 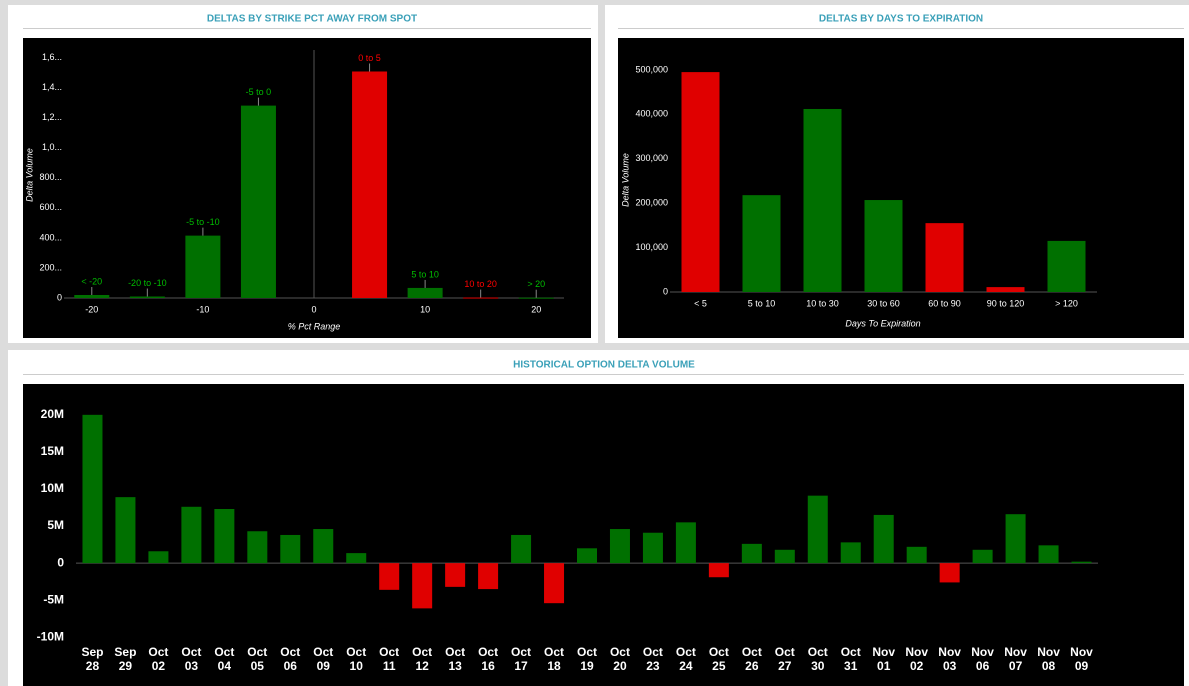 I want to click on data-label: 0 to 5, so click(x=369, y=58).